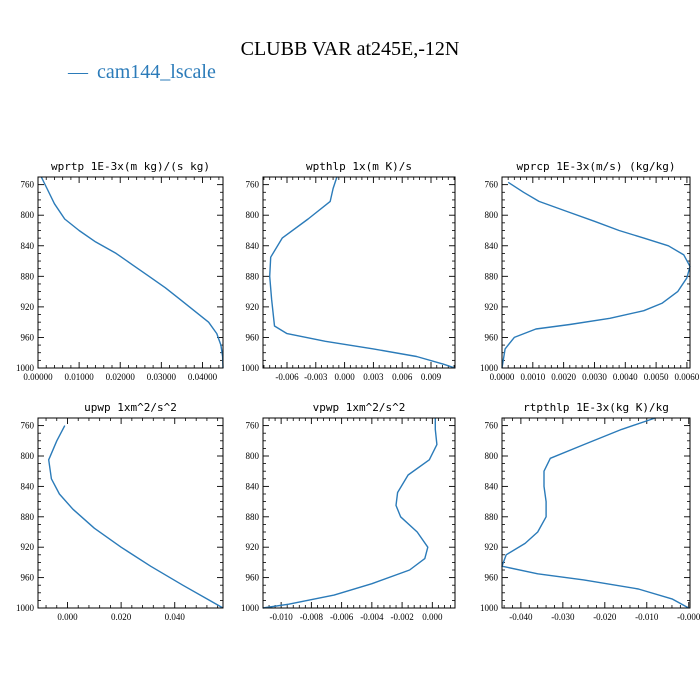 Image resolution: width=700 pixels, height=700 pixels. Describe the element at coordinates (563, 617) in the screenshot. I see `x-tick-label: -0.030` at that location.